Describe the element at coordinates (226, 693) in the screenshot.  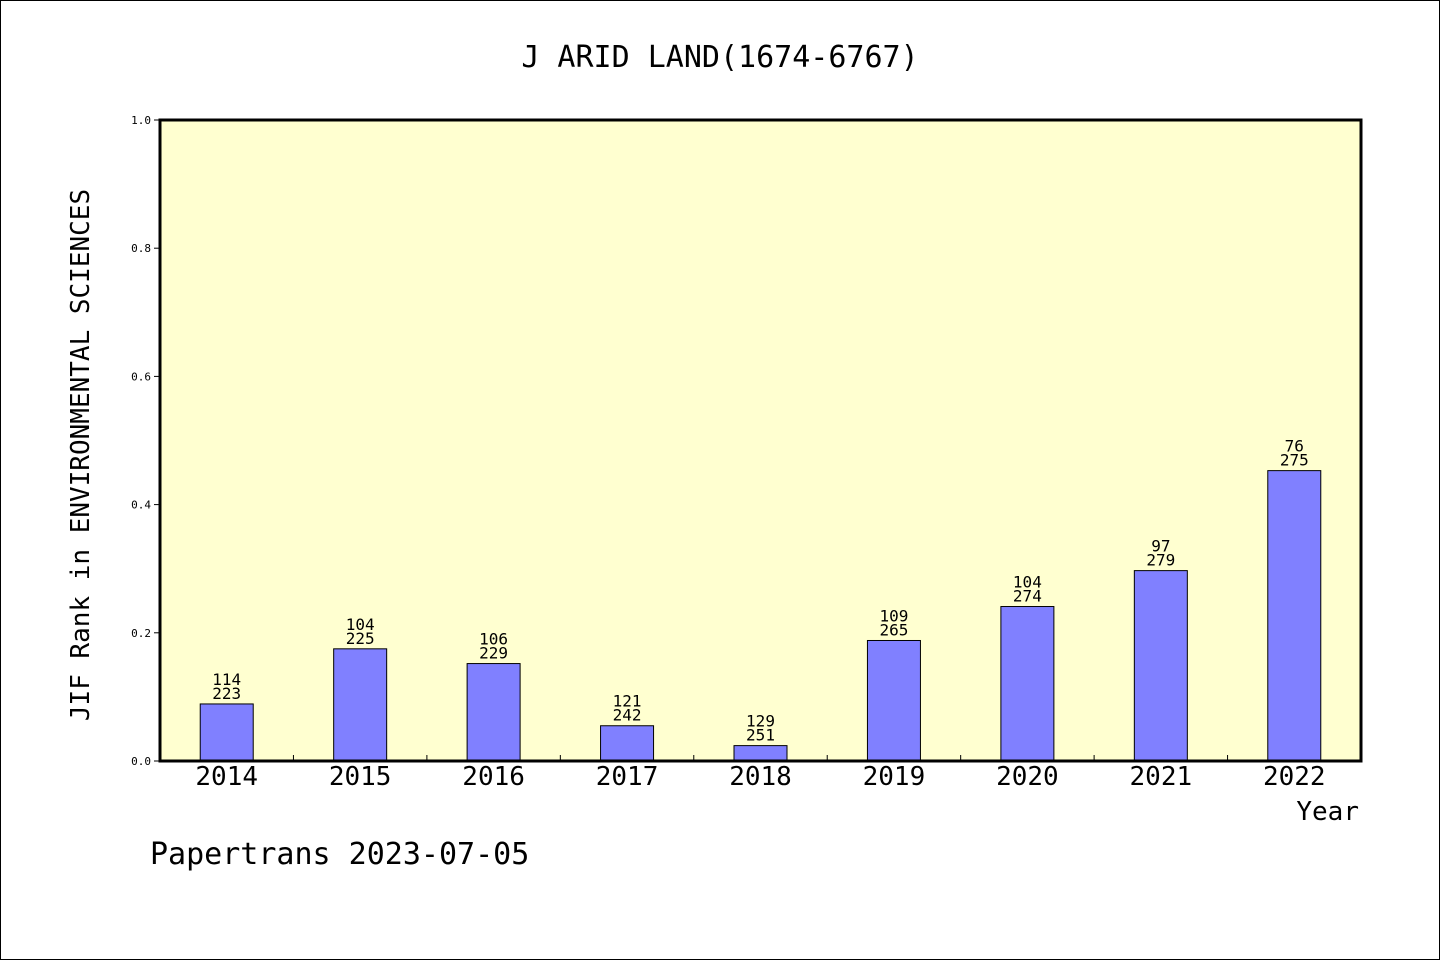
I see `bar-total-label: 223` at that location.